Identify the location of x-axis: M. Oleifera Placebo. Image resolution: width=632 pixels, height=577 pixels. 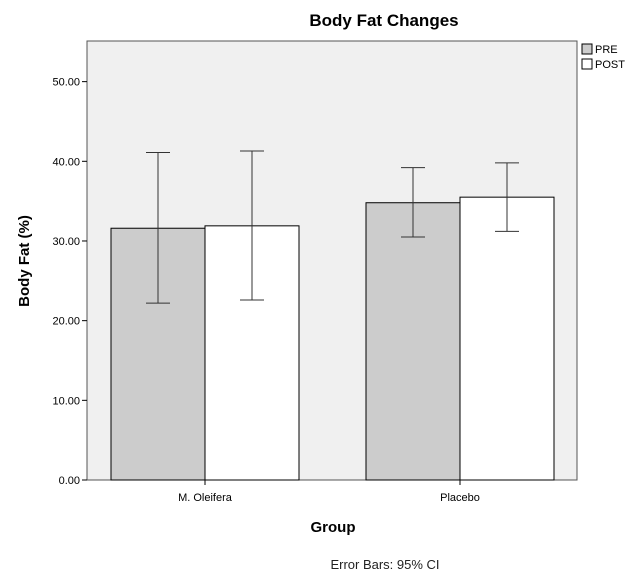
(329, 492).